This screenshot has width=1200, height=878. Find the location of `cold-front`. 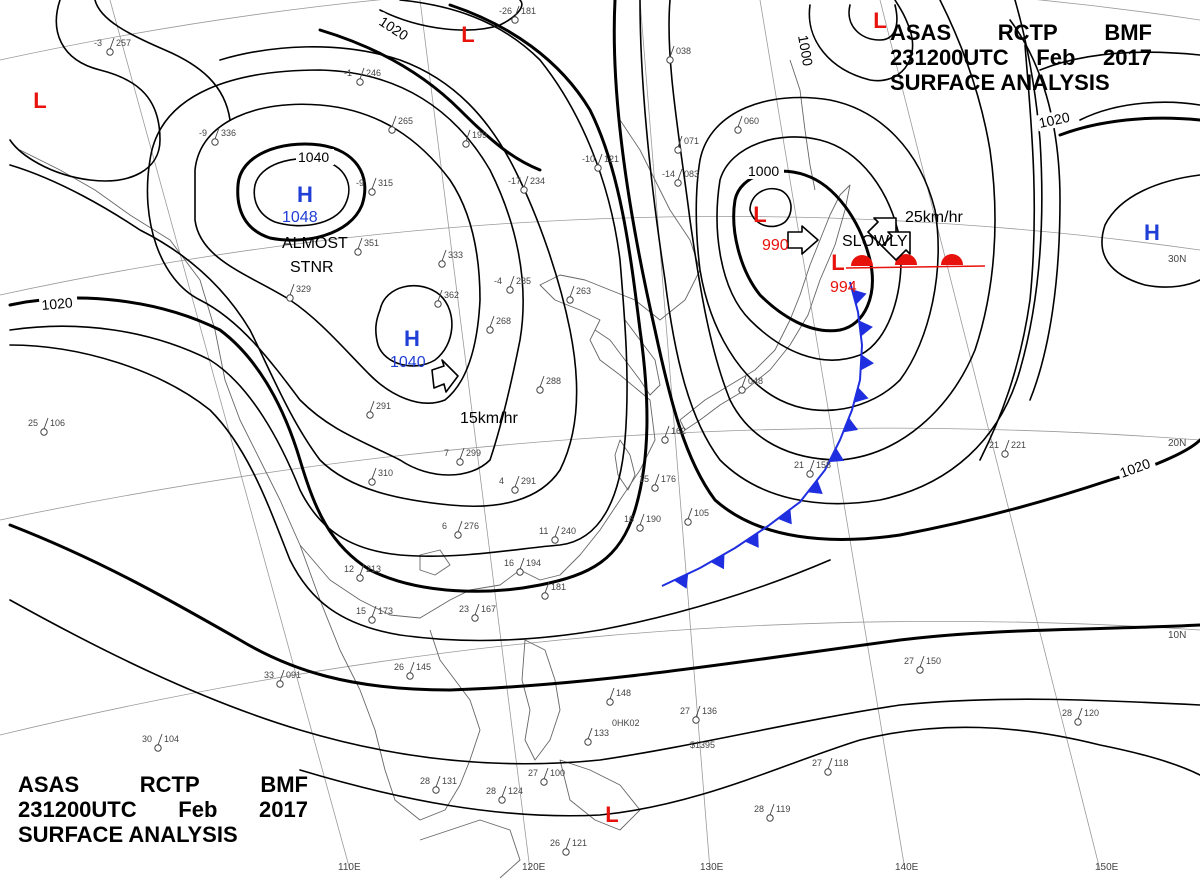

cold-front is located at coordinates (767, 435).